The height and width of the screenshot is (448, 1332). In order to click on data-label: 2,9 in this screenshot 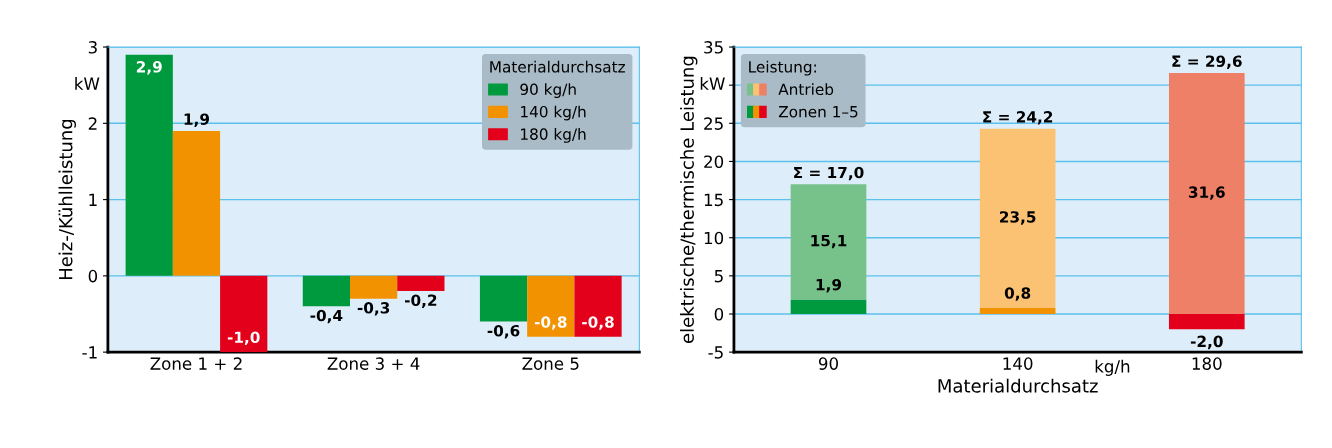, I will do `click(149, 68)`.